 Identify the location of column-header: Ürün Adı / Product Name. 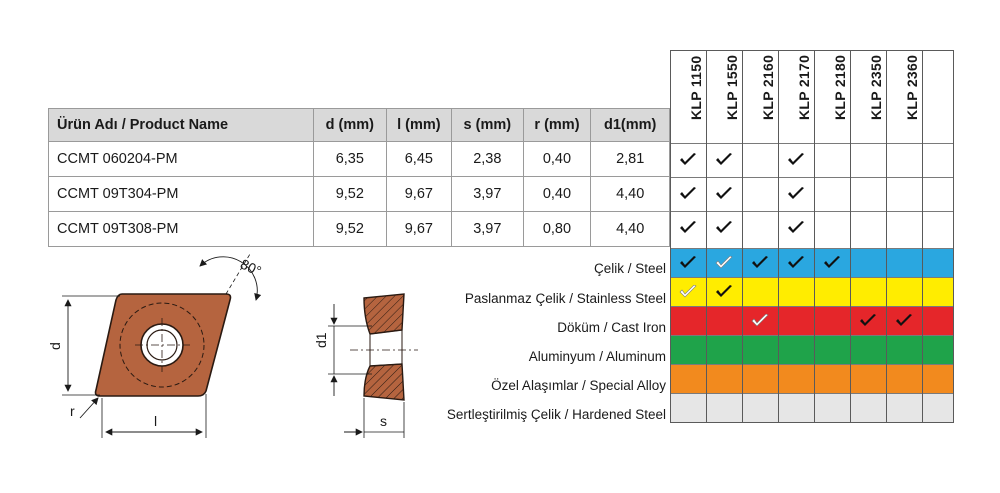
(181, 125).